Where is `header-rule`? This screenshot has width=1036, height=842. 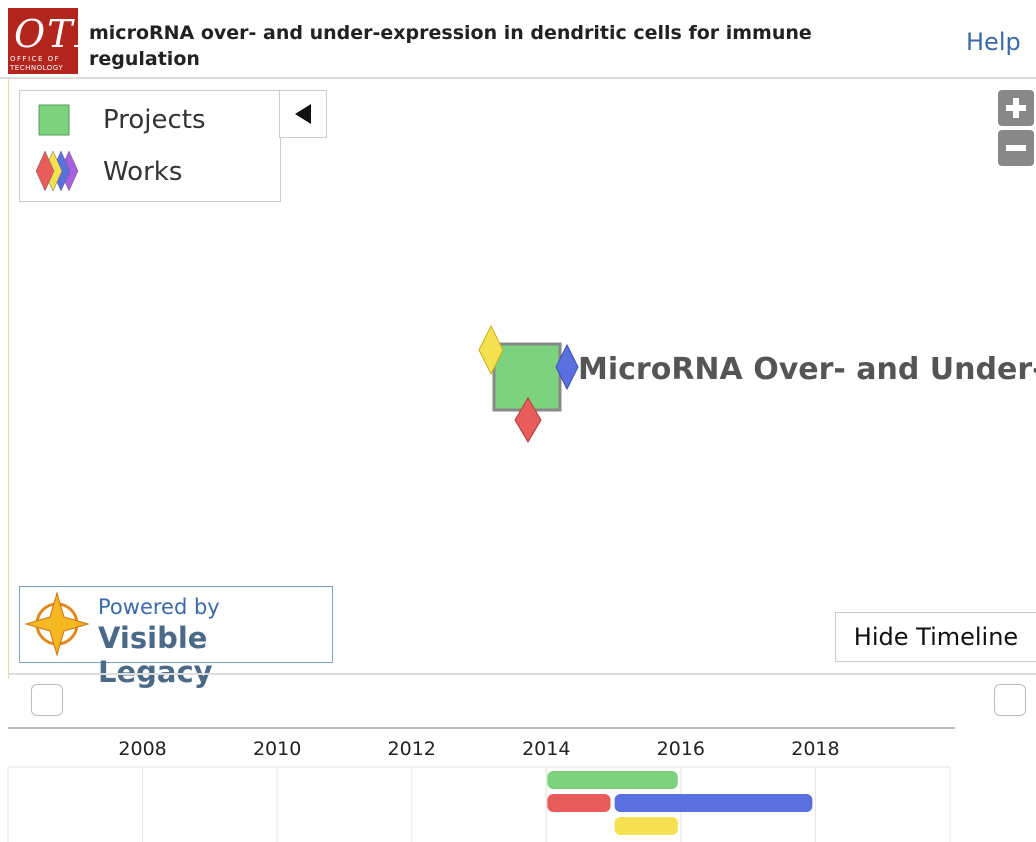 header-rule is located at coordinates (518, 78).